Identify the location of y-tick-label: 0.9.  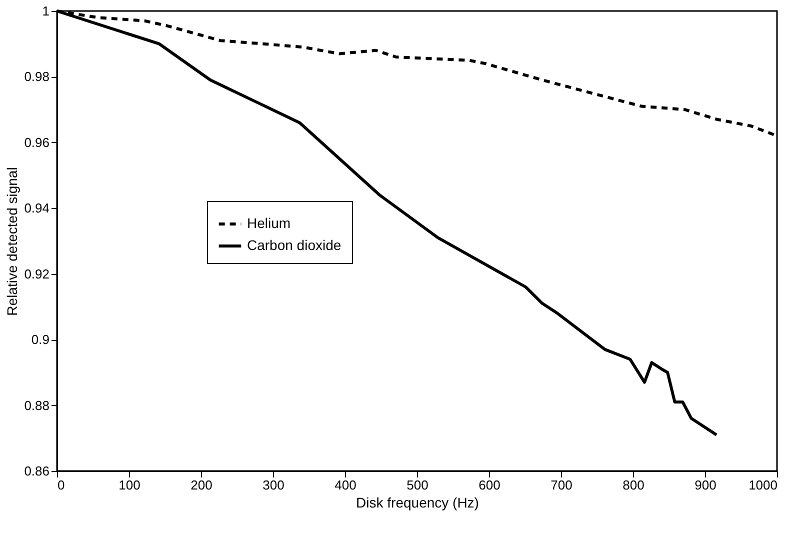
(40, 340).